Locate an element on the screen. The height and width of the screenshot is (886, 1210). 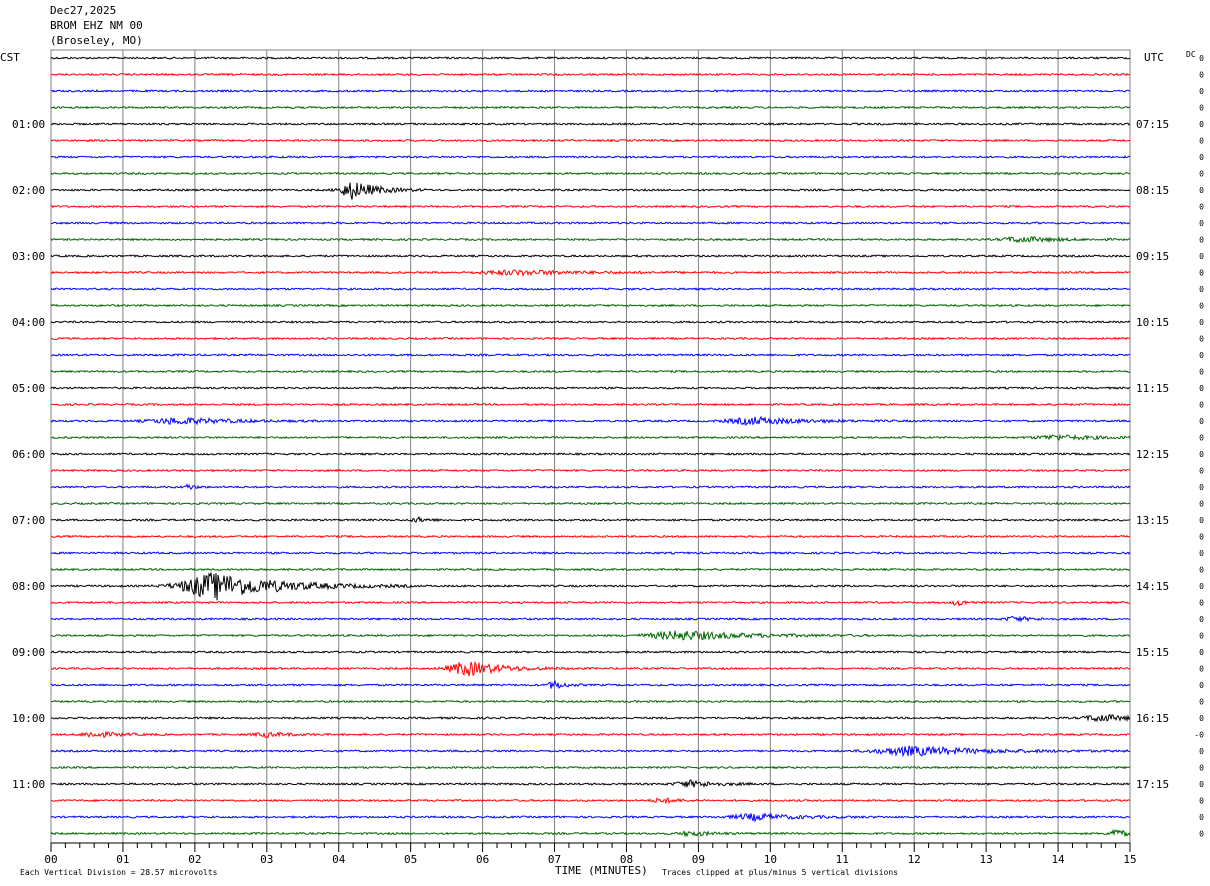
station-label: BROM EHZ NM 00 is located at coordinates (96, 25).